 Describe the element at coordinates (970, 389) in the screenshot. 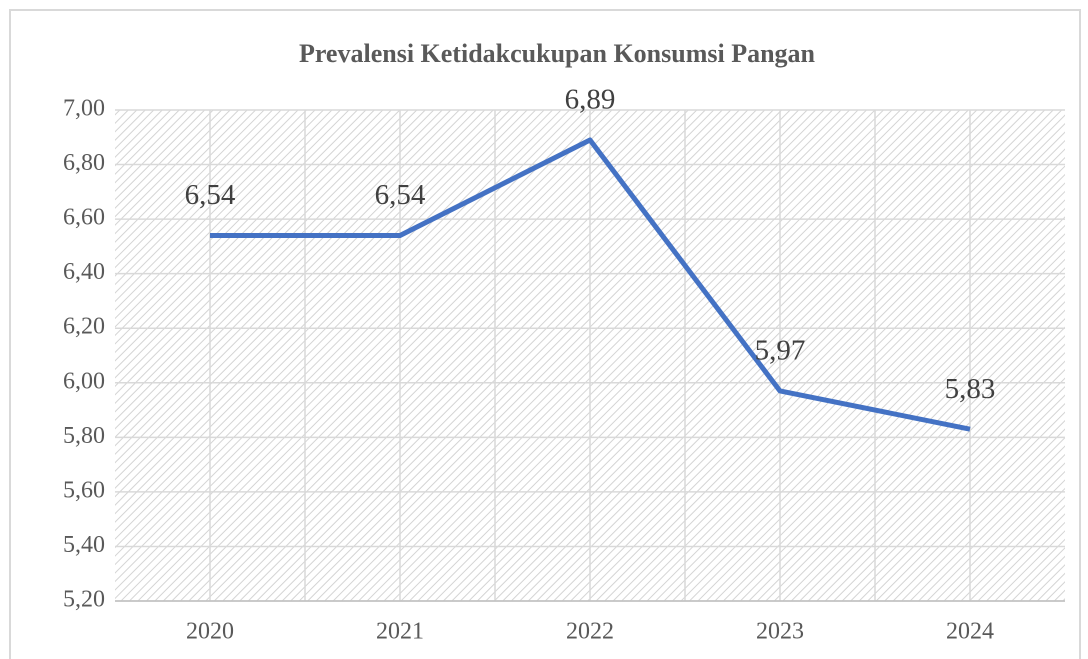

I see `data-label: 5,83` at that location.